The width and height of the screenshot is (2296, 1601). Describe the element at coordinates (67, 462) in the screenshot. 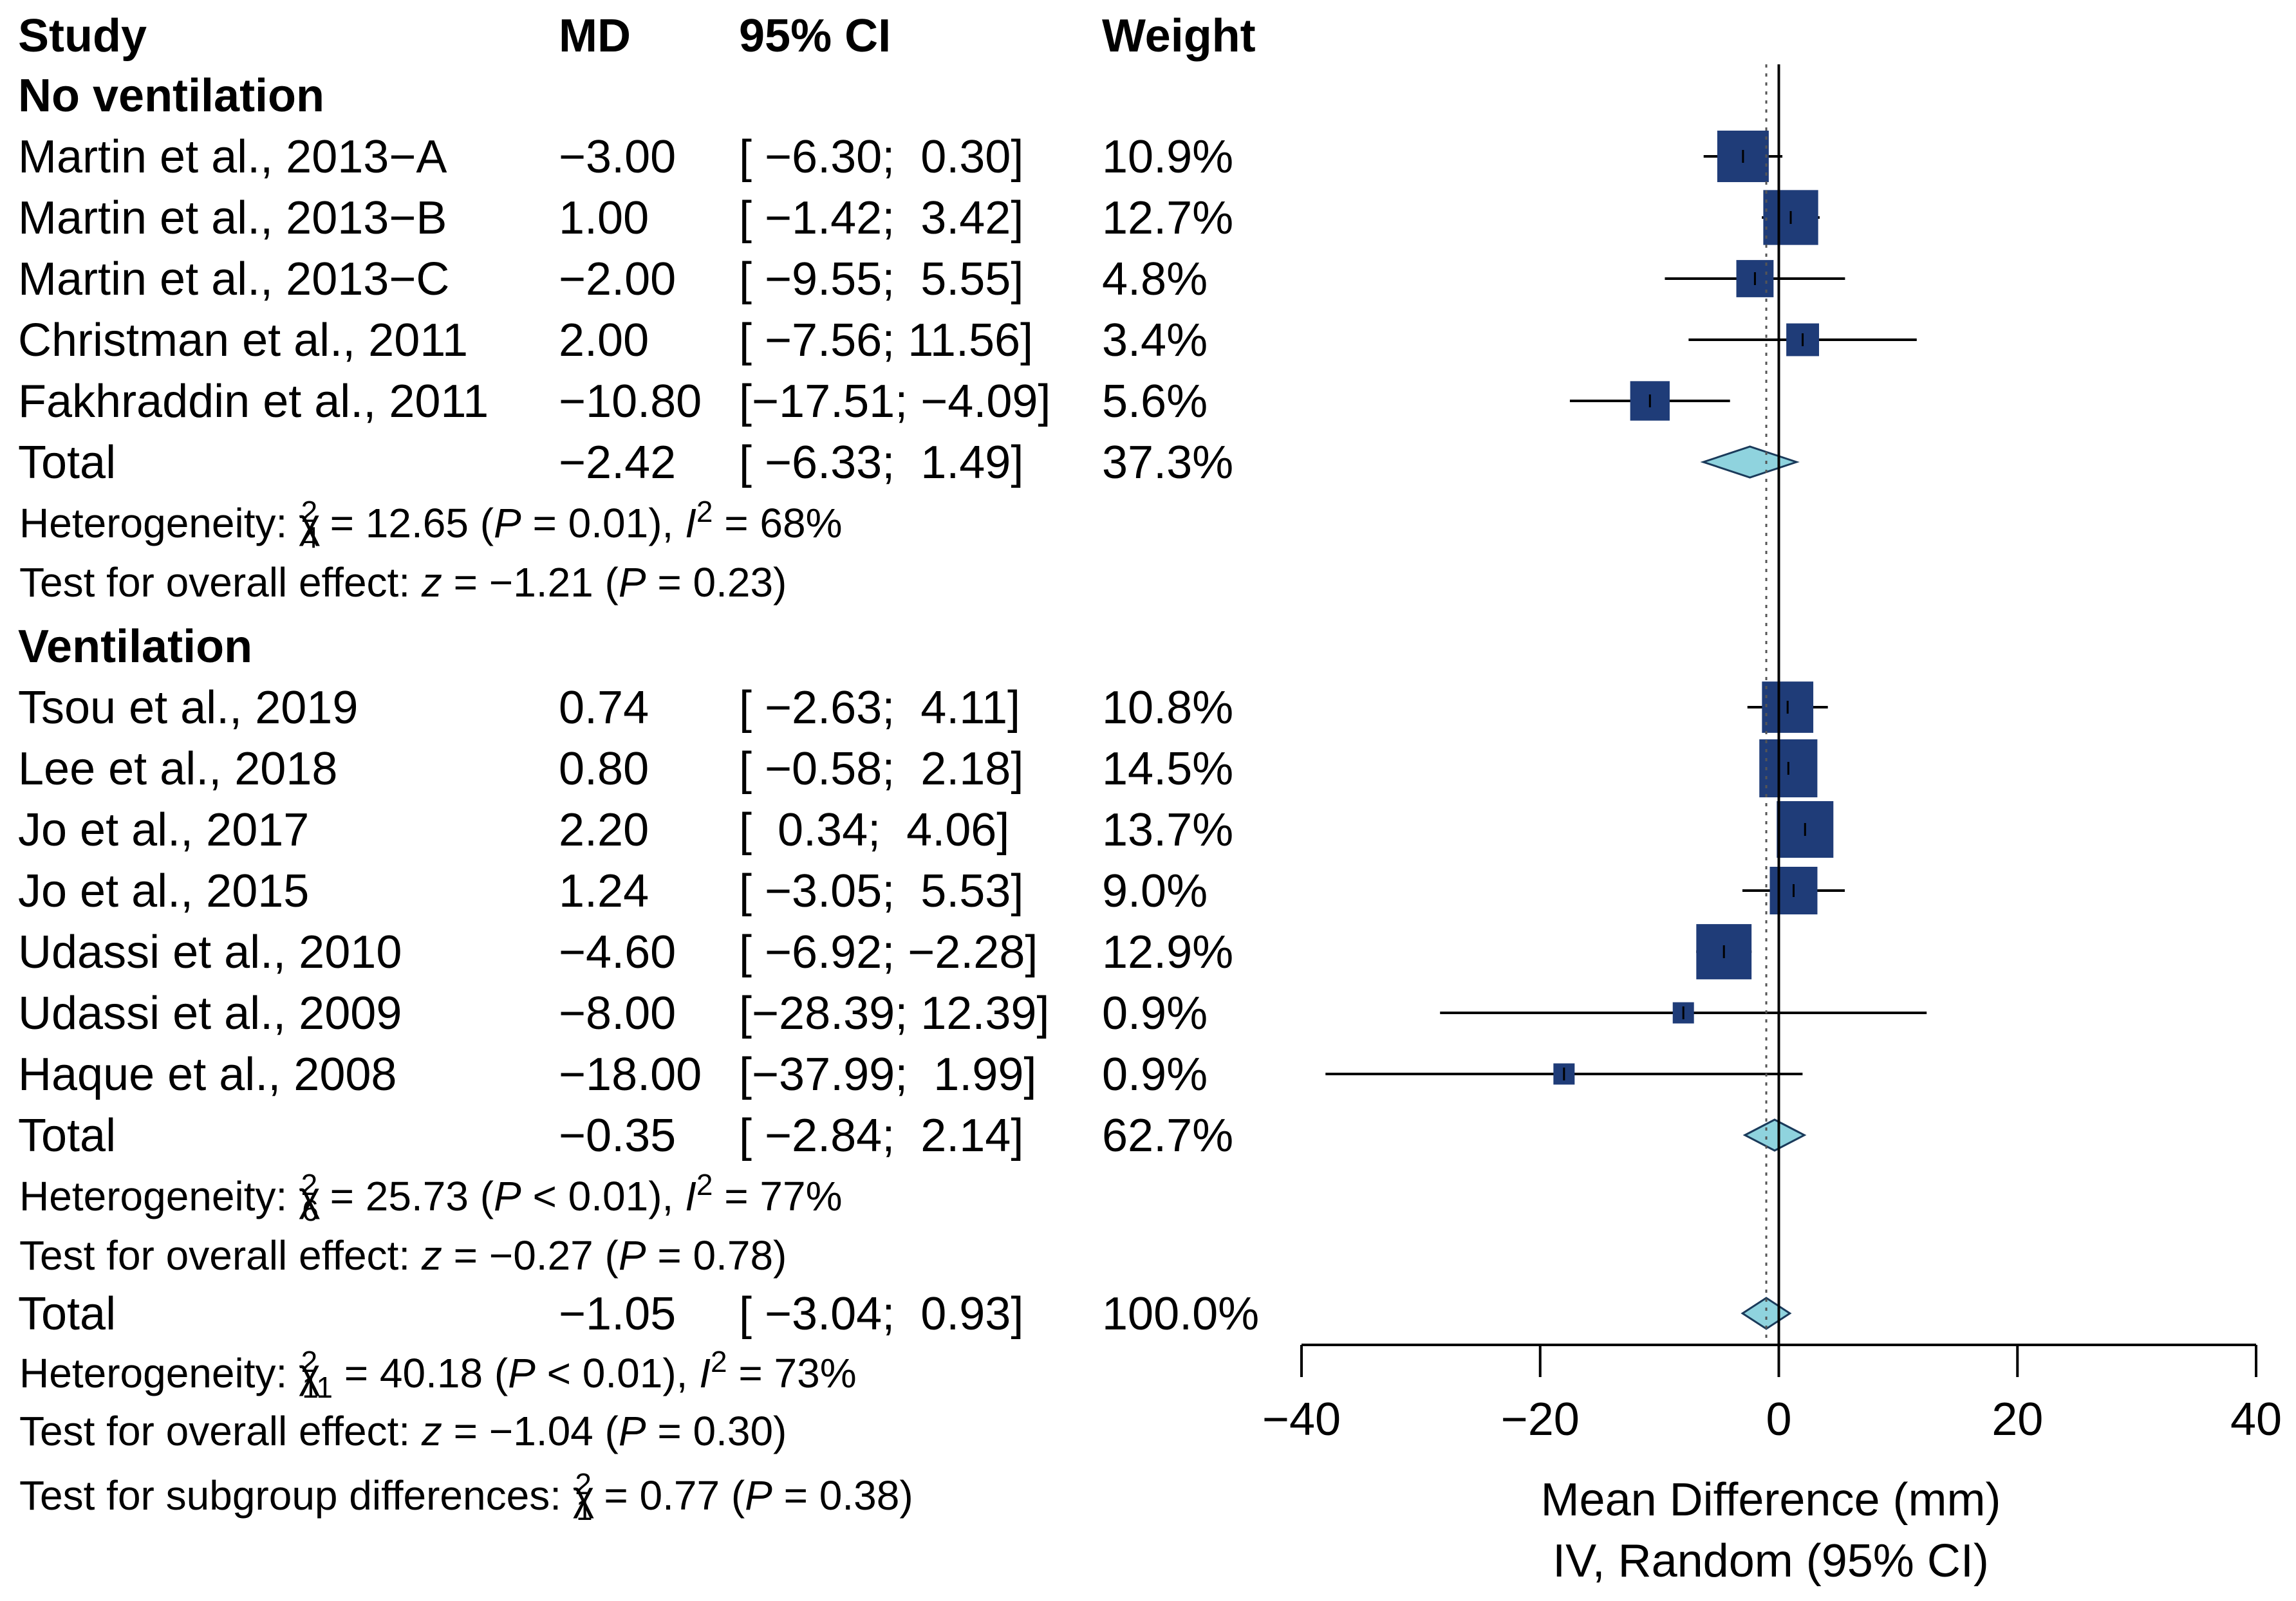

I see `group-1-total-label: Total` at that location.